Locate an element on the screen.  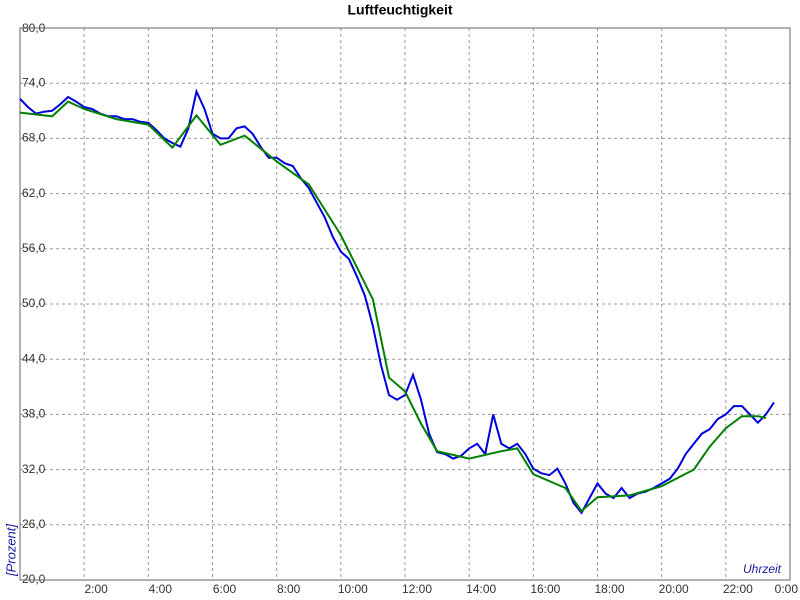
y-tick-label: 26,0 is located at coordinates (34, 524).